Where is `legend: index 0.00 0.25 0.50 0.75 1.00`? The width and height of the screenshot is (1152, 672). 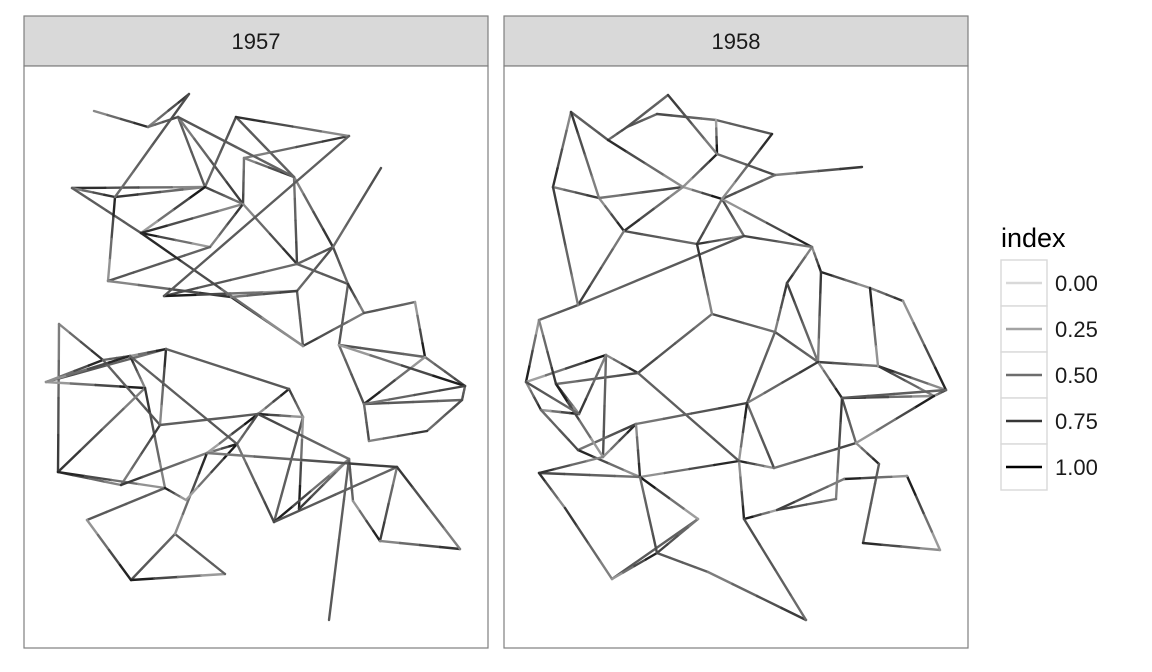
legend: index 0.00 0.25 0.50 0.75 1.00 is located at coordinates (1049, 357).